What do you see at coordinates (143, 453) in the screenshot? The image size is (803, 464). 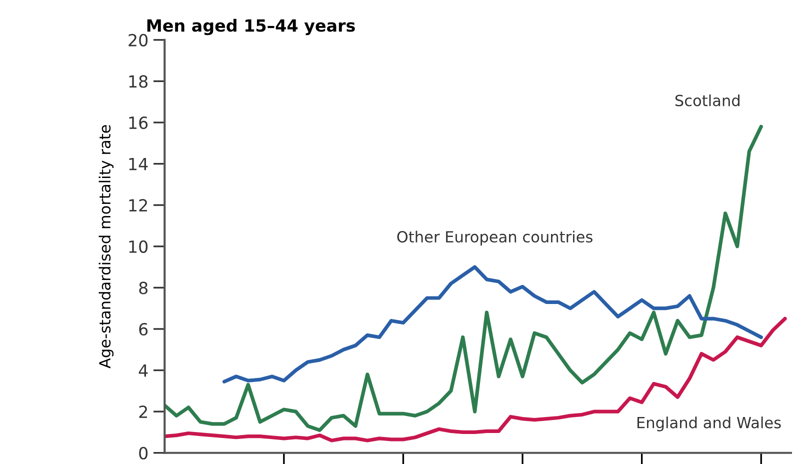 I see `y-tick-label: 0` at bounding box center [143, 453].